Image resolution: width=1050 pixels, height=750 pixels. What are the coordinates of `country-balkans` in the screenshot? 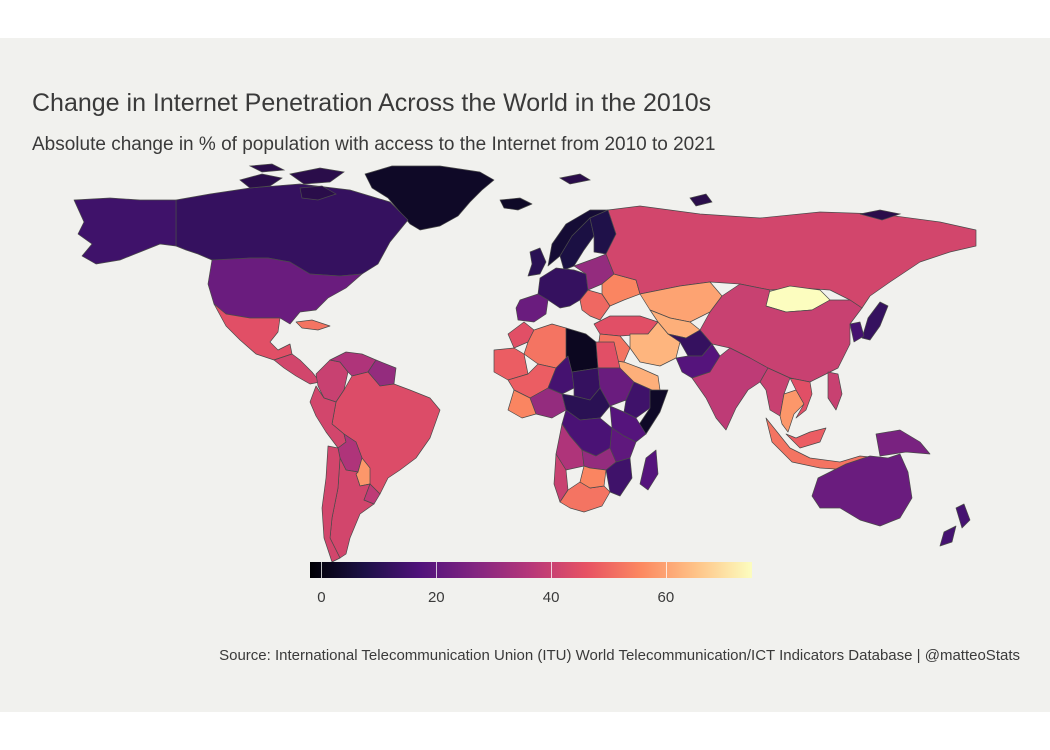 It's located at (595, 305).